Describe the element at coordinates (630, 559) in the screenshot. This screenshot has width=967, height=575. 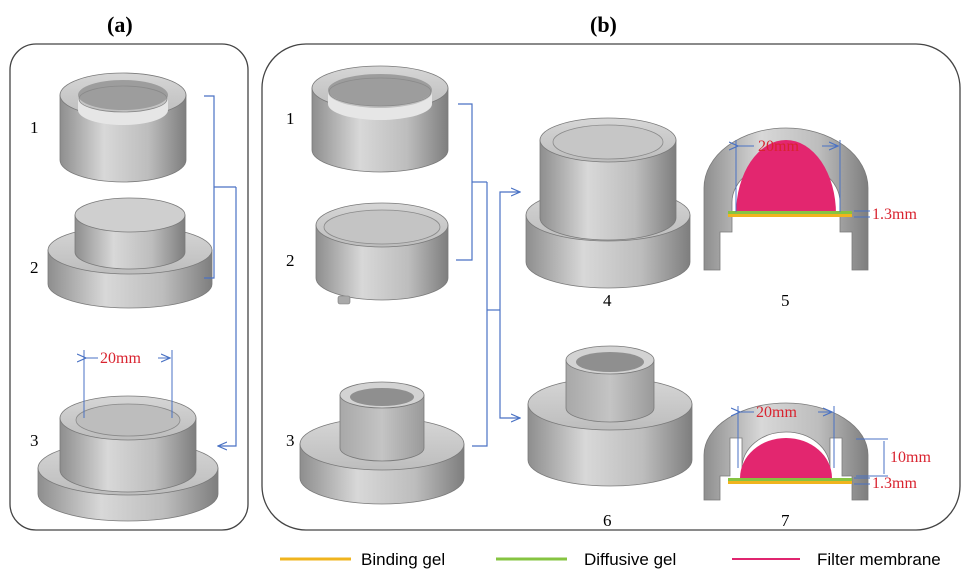
I see `legend-label-diffusive-gel: Diffusive gel` at that location.